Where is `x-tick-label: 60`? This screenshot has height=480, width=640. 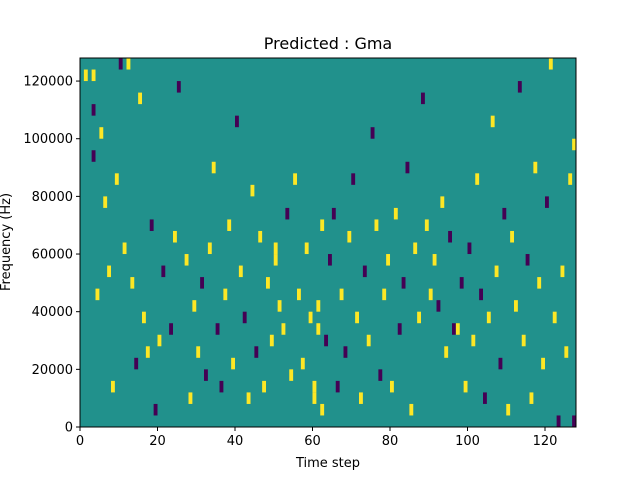 x-tick-label: 60 is located at coordinates (312, 441).